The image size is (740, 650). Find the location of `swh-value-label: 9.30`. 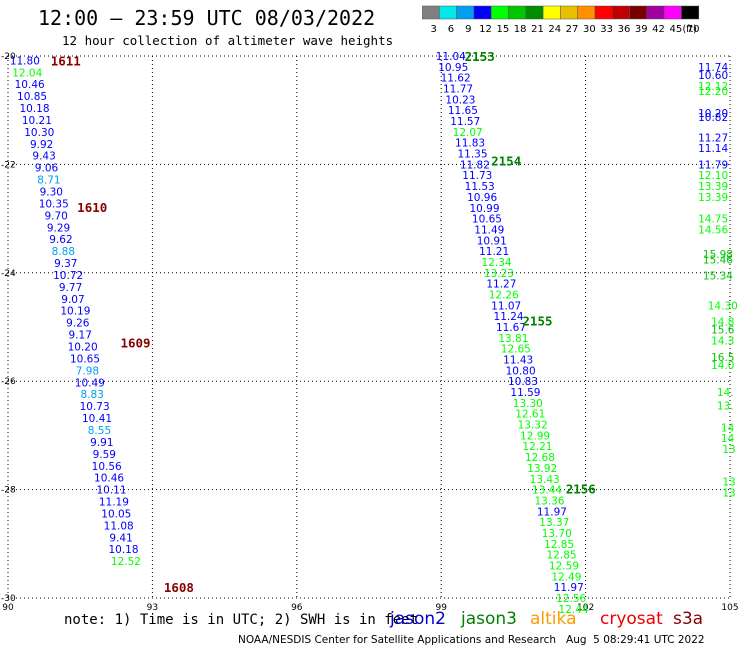

swh-value-label: 9.30 is located at coordinates (51, 193).